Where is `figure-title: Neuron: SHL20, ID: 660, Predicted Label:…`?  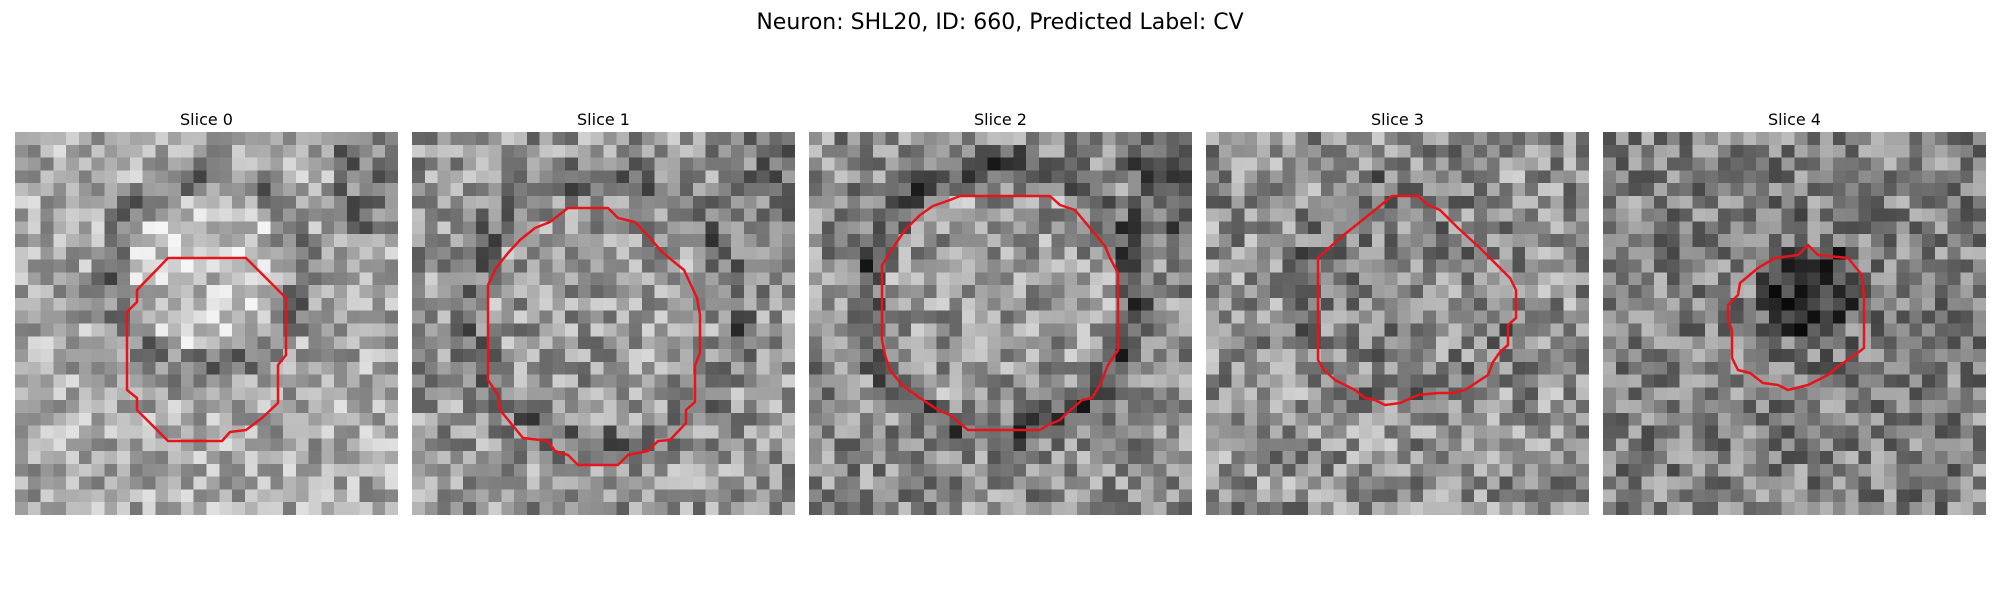
figure-title: Neuron: SHL20, ID: 660, Predicted Label:… is located at coordinates (1000, 22).